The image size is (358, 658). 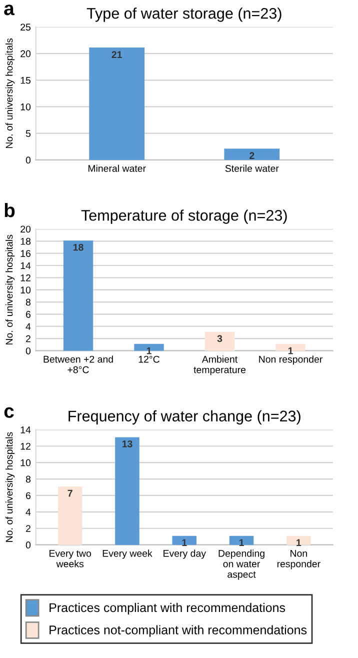 What do you see at coordinates (185, 554) in the screenshot?
I see `x-tick-label: Every day` at bounding box center [185, 554].